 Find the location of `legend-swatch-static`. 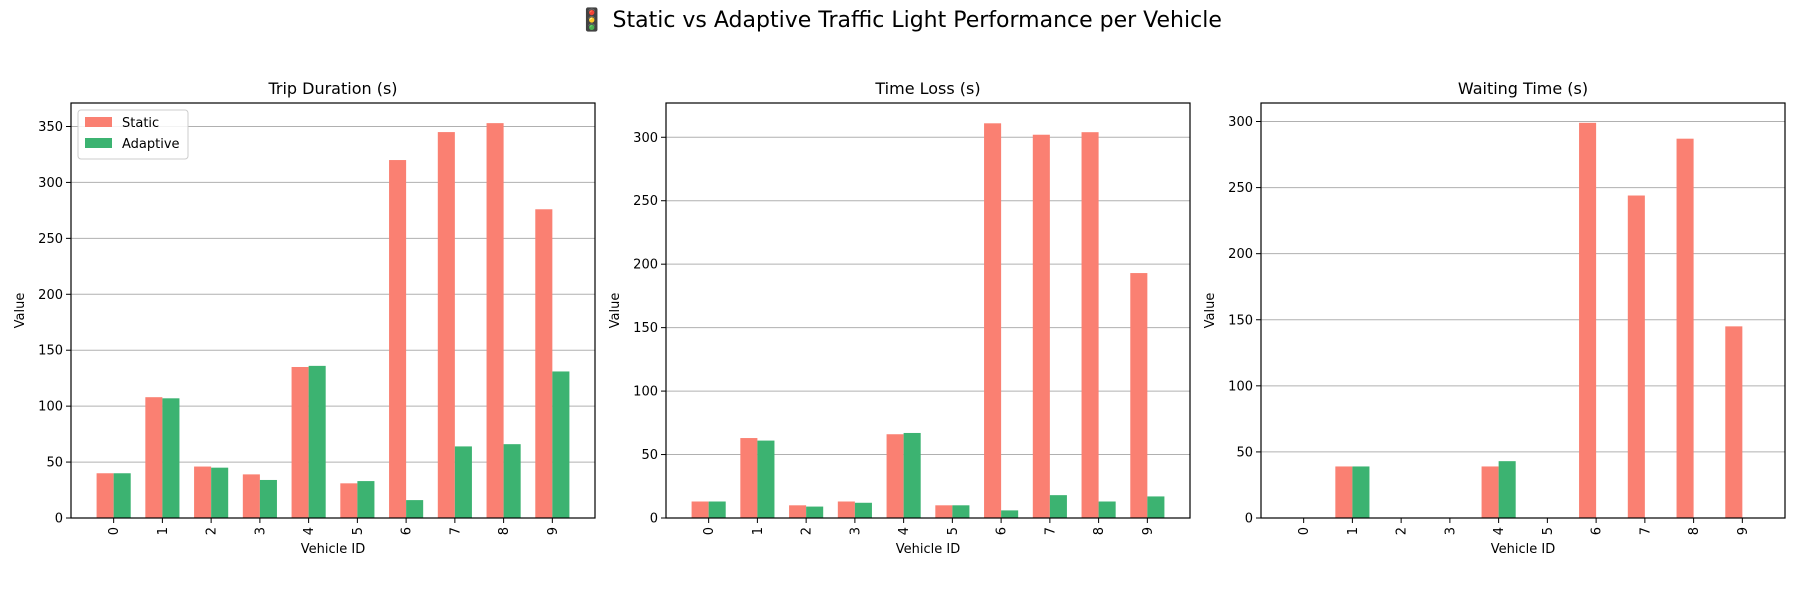

legend-swatch-static is located at coordinates (98, 122).